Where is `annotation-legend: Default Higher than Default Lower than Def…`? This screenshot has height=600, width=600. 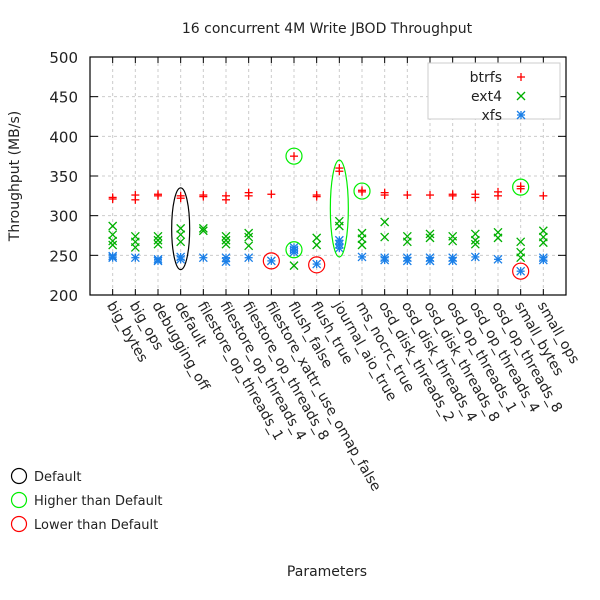
annotation-legend: Default Higher than Default Lower than Def… is located at coordinates (86, 500).